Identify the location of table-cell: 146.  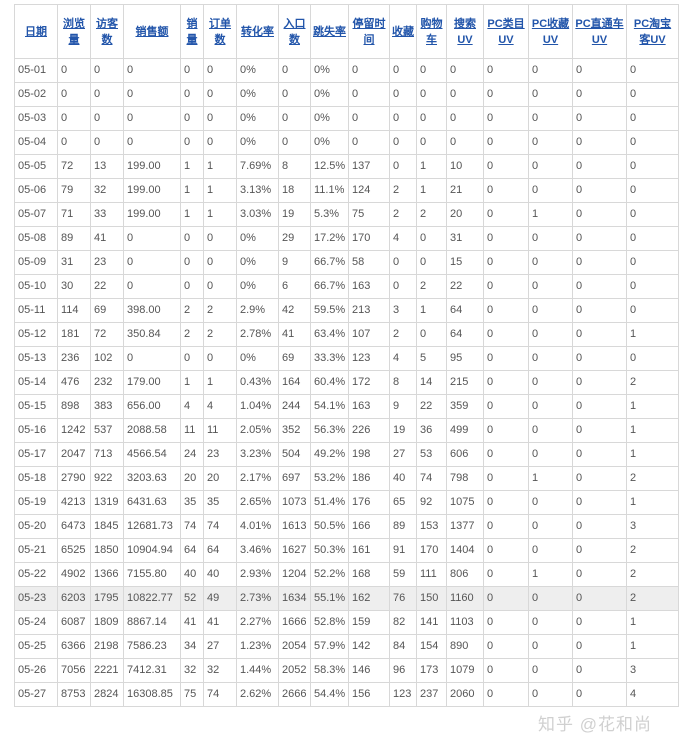
(369, 670).